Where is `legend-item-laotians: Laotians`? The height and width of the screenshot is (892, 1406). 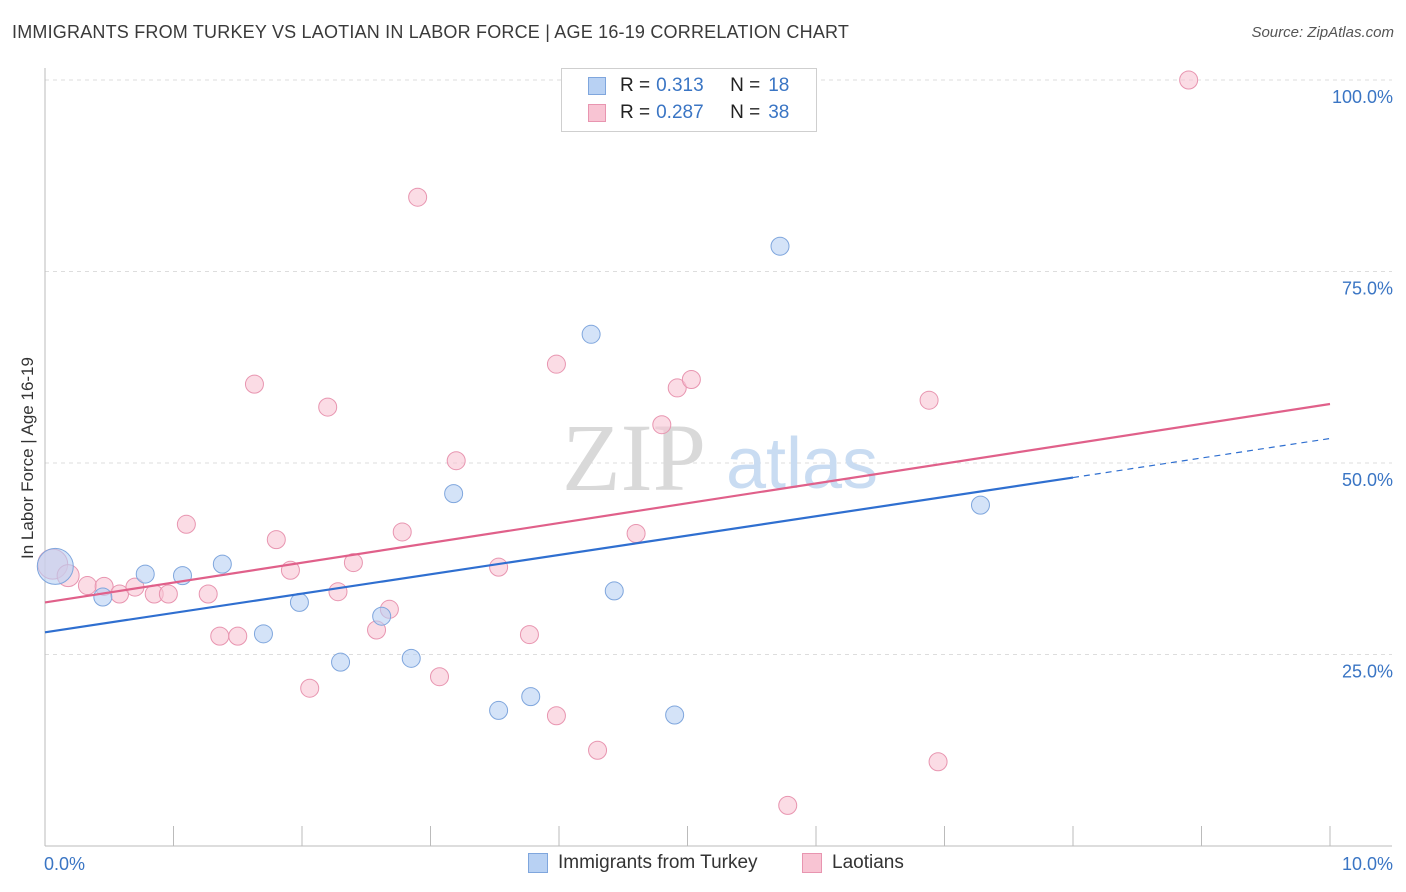
legend-item-laotians: Laotians is located at coordinates (853, 863).